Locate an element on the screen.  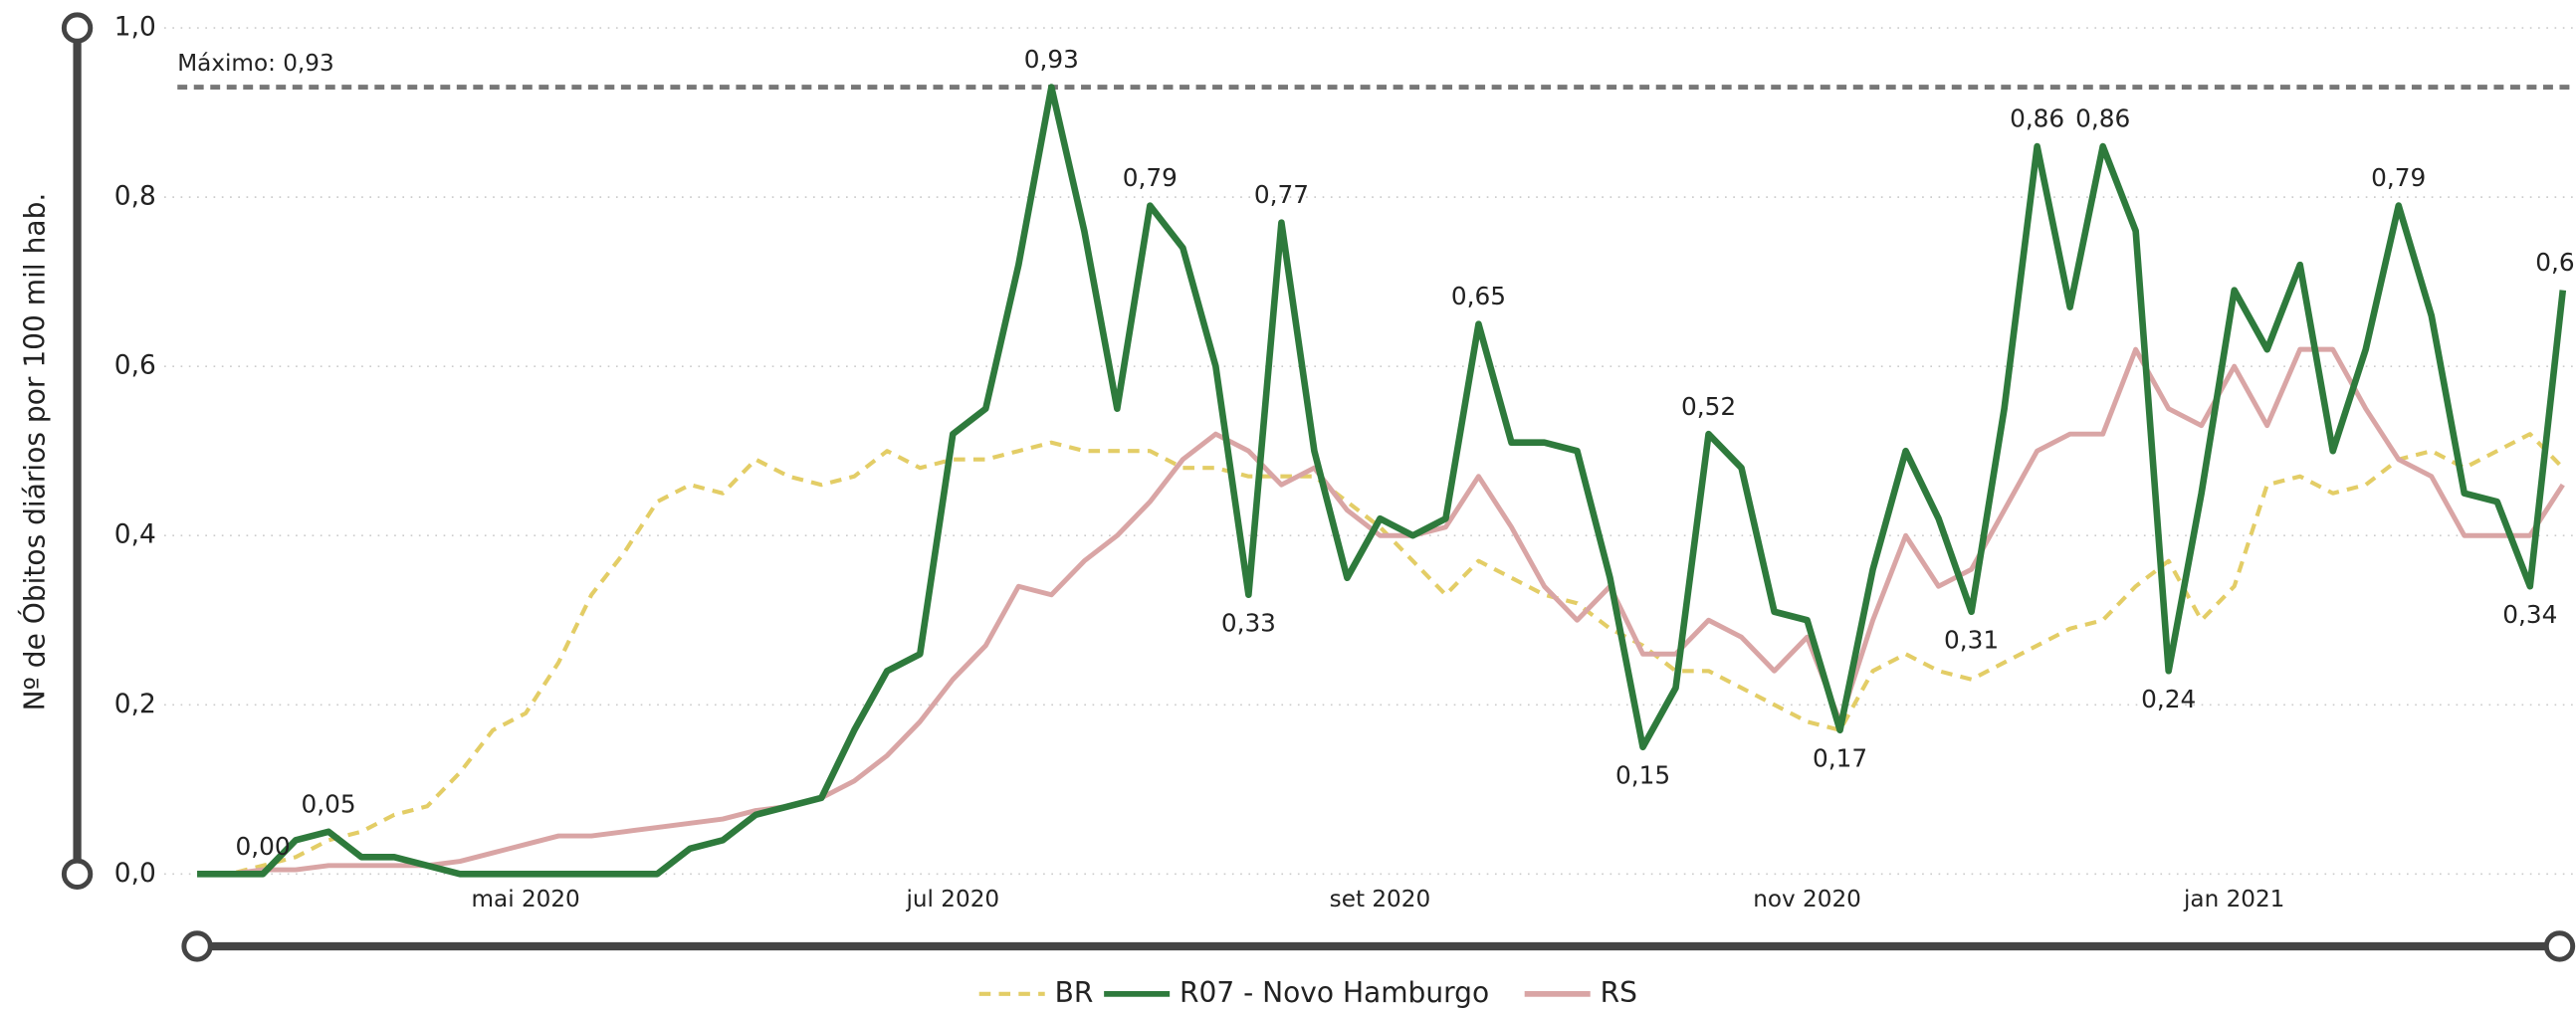
legend-label: R07 - Novo Hamburgo is located at coordinates (1334, 992).